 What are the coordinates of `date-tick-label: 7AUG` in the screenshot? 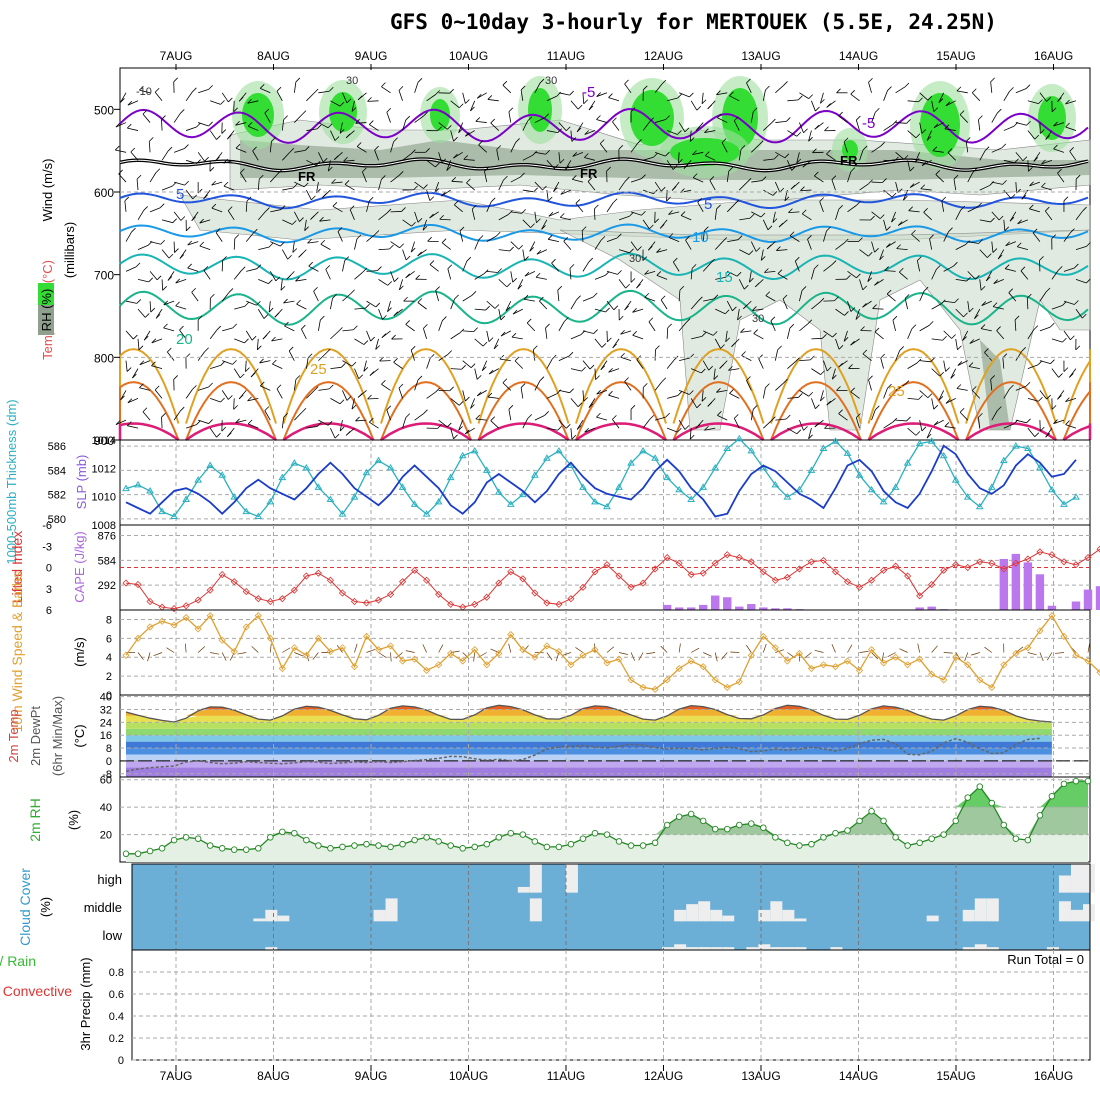 It's located at (176, 56).